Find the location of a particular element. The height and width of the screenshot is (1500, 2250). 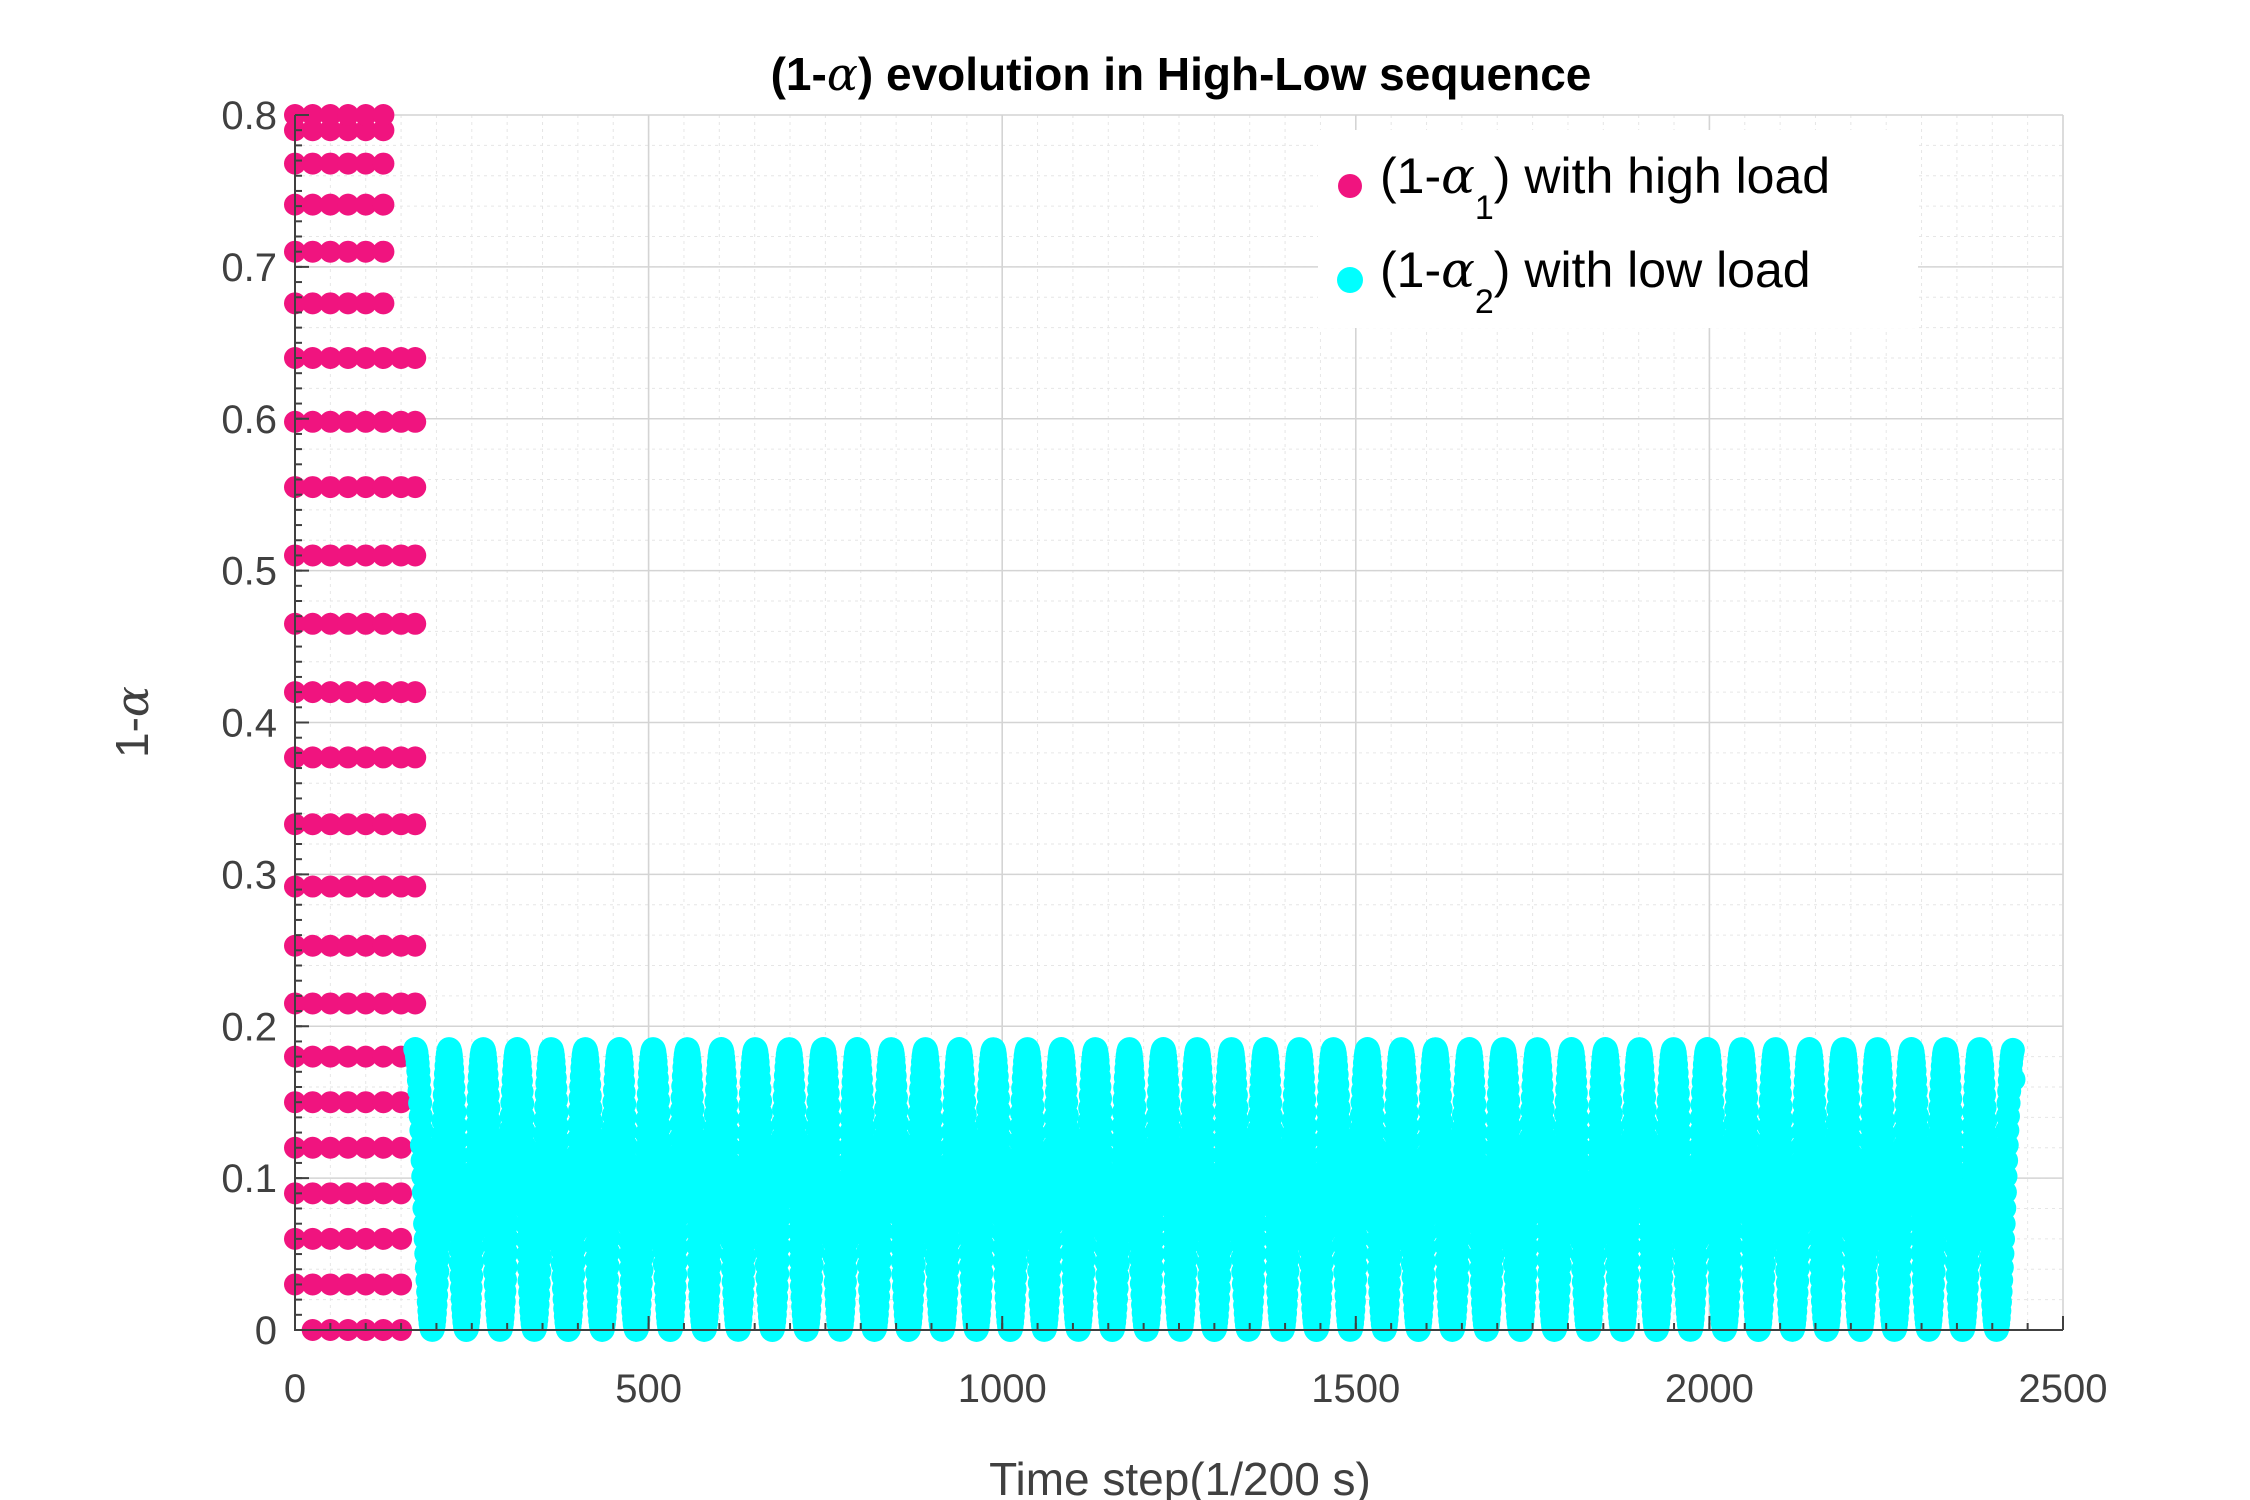

legend-label-low-load: (1-α2) with low load is located at coordinates (1595, 281).